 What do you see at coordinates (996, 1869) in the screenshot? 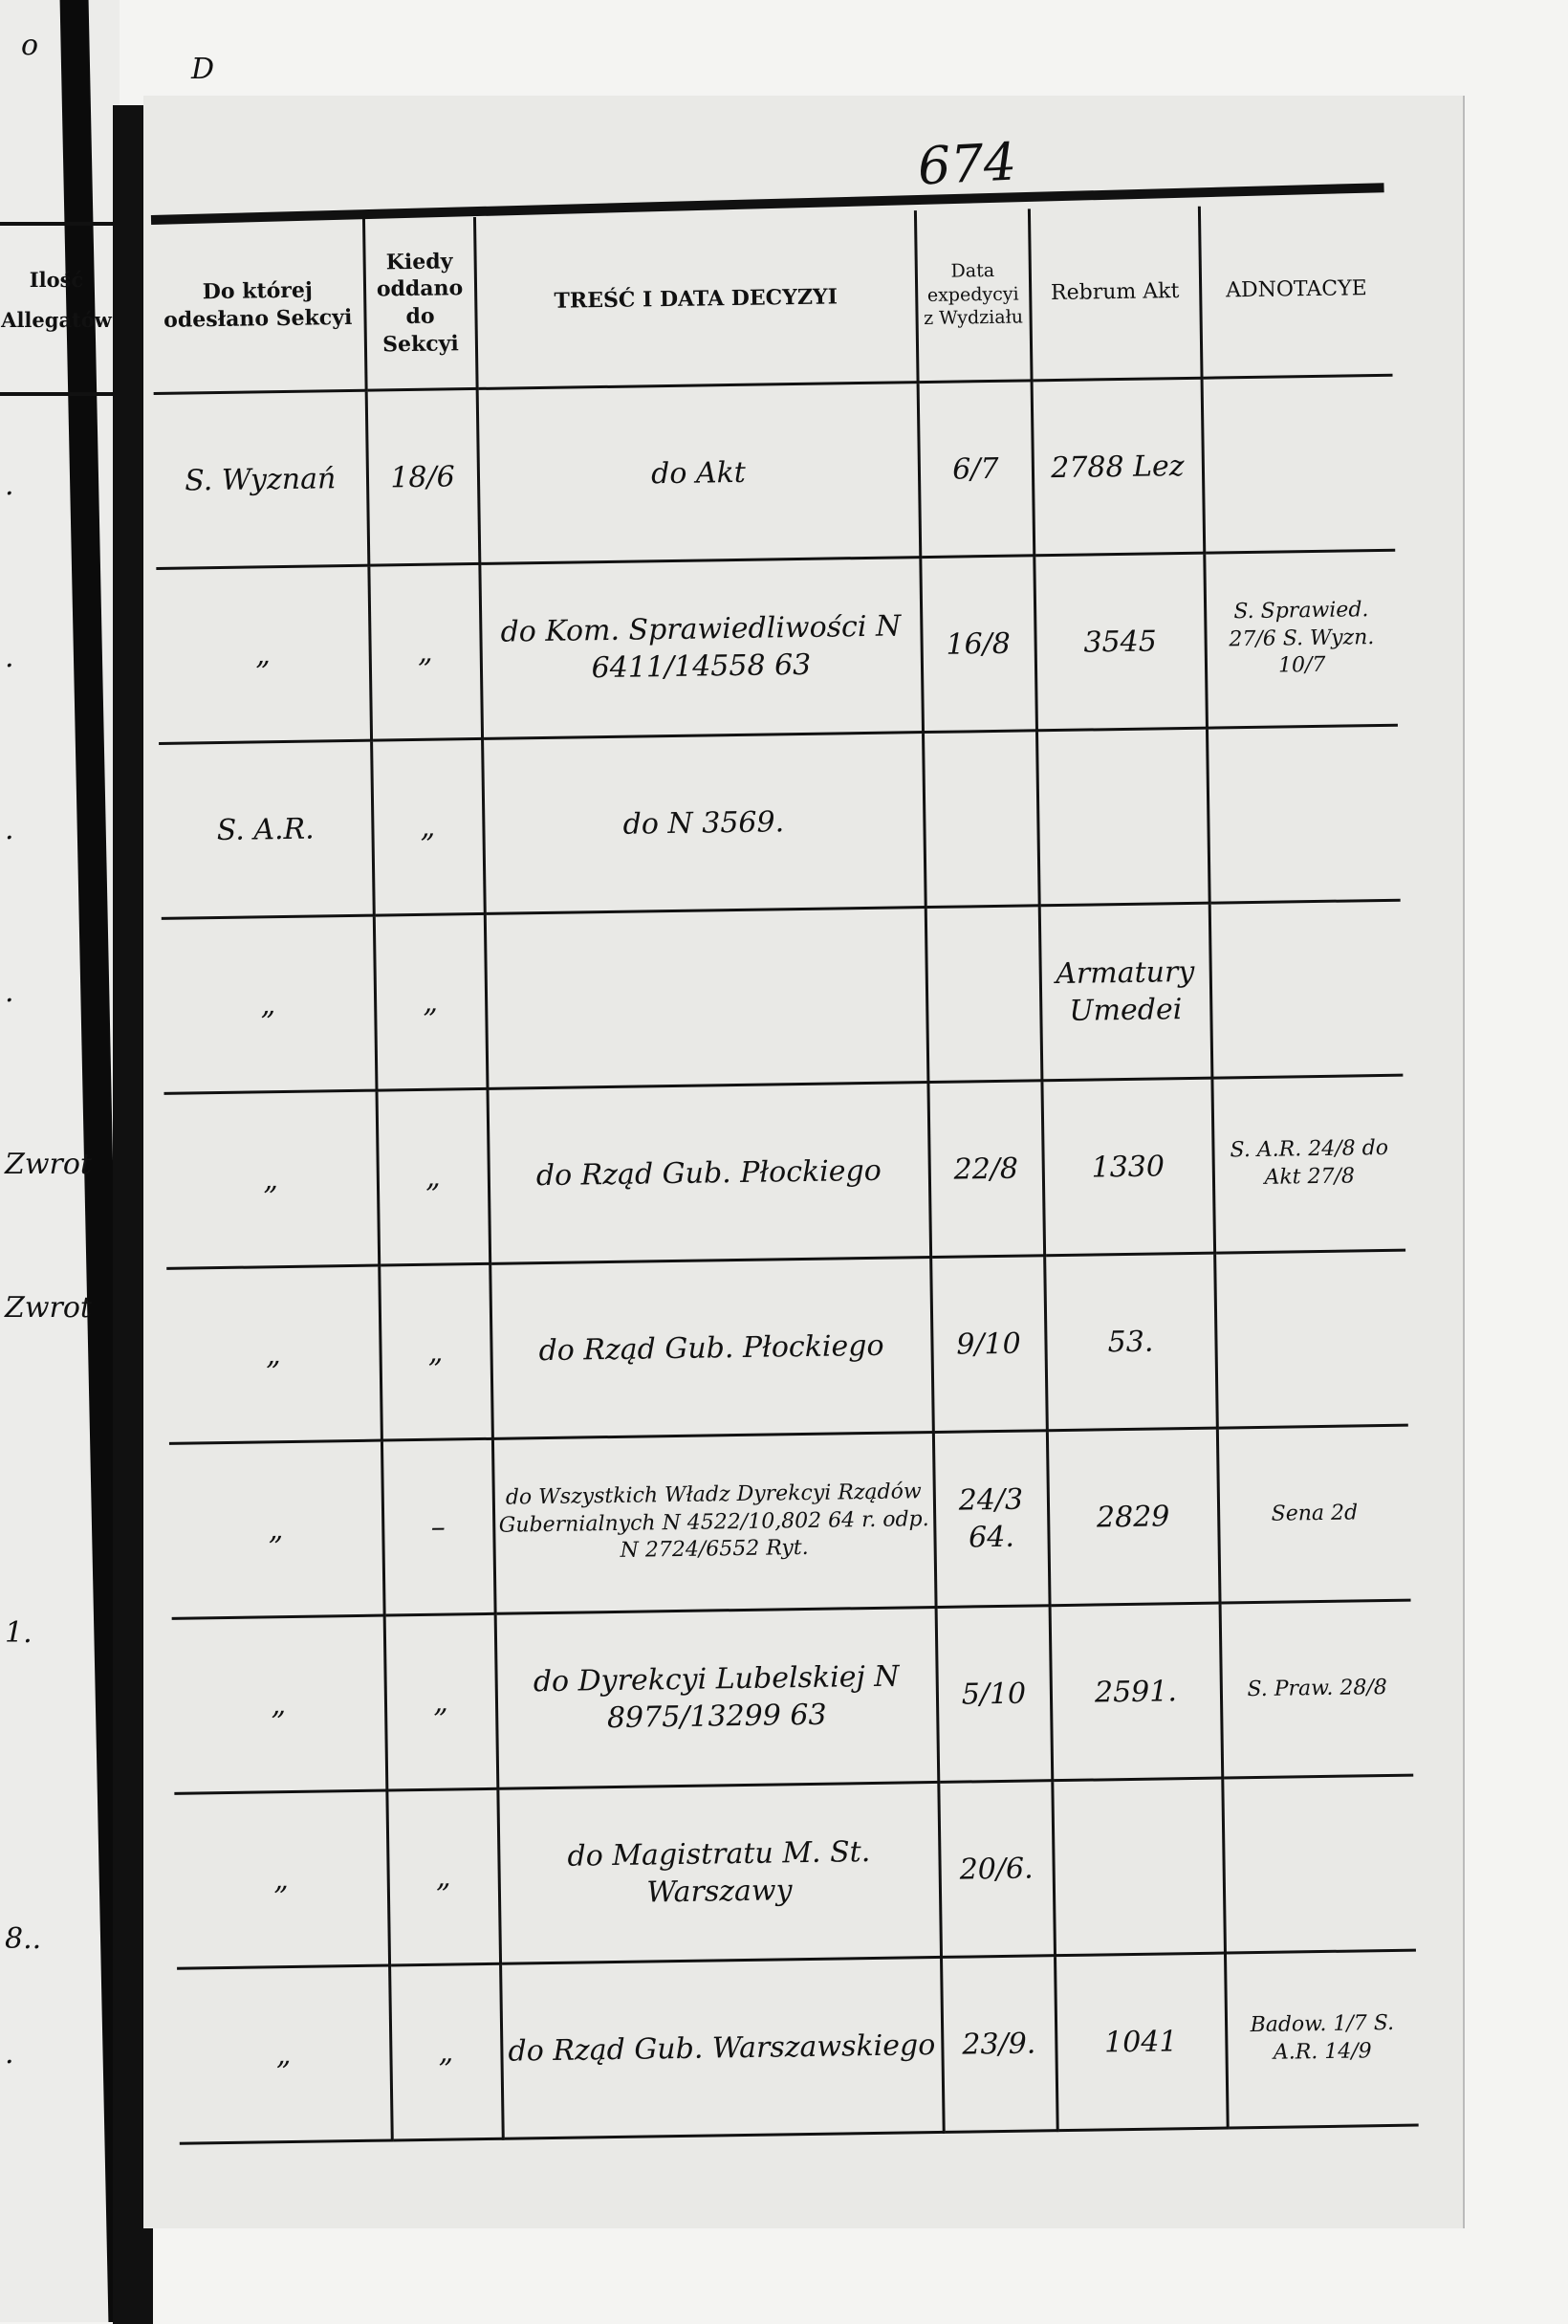
I see `cell-data-exp: 20/6.` at bounding box center [996, 1869].